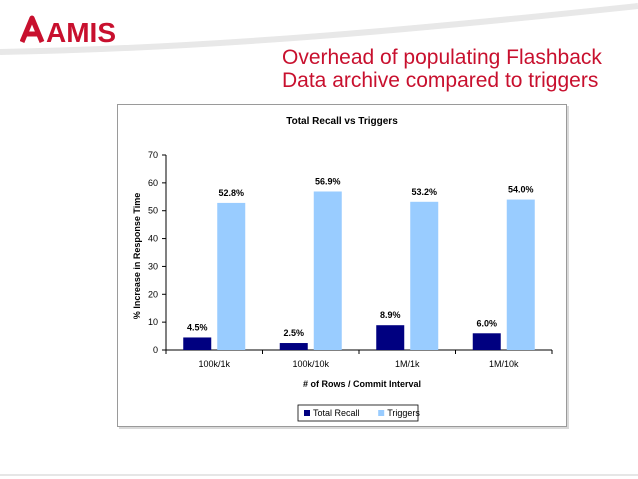 The width and height of the screenshot is (638, 479). What do you see at coordinates (342, 121) in the screenshot?
I see `chart-title: Total Recall vs Triggers` at bounding box center [342, 121].